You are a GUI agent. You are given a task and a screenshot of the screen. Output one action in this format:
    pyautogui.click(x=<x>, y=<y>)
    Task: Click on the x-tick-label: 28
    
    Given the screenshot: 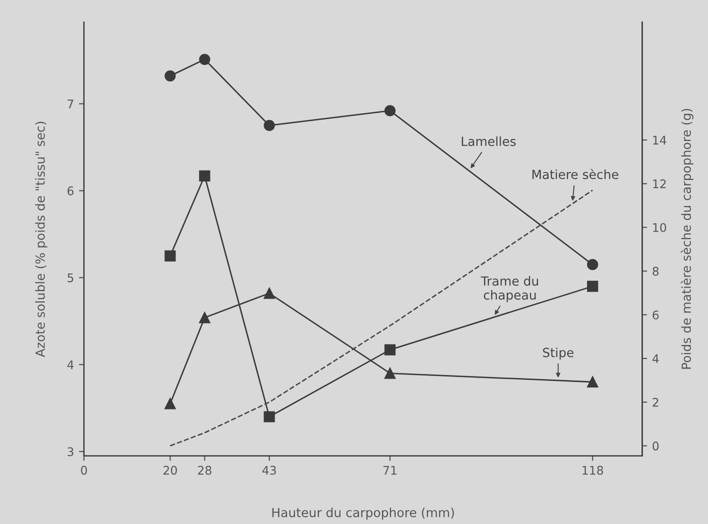 What is the action you would take?
    pyautogui.click(x=205, y=470)
    